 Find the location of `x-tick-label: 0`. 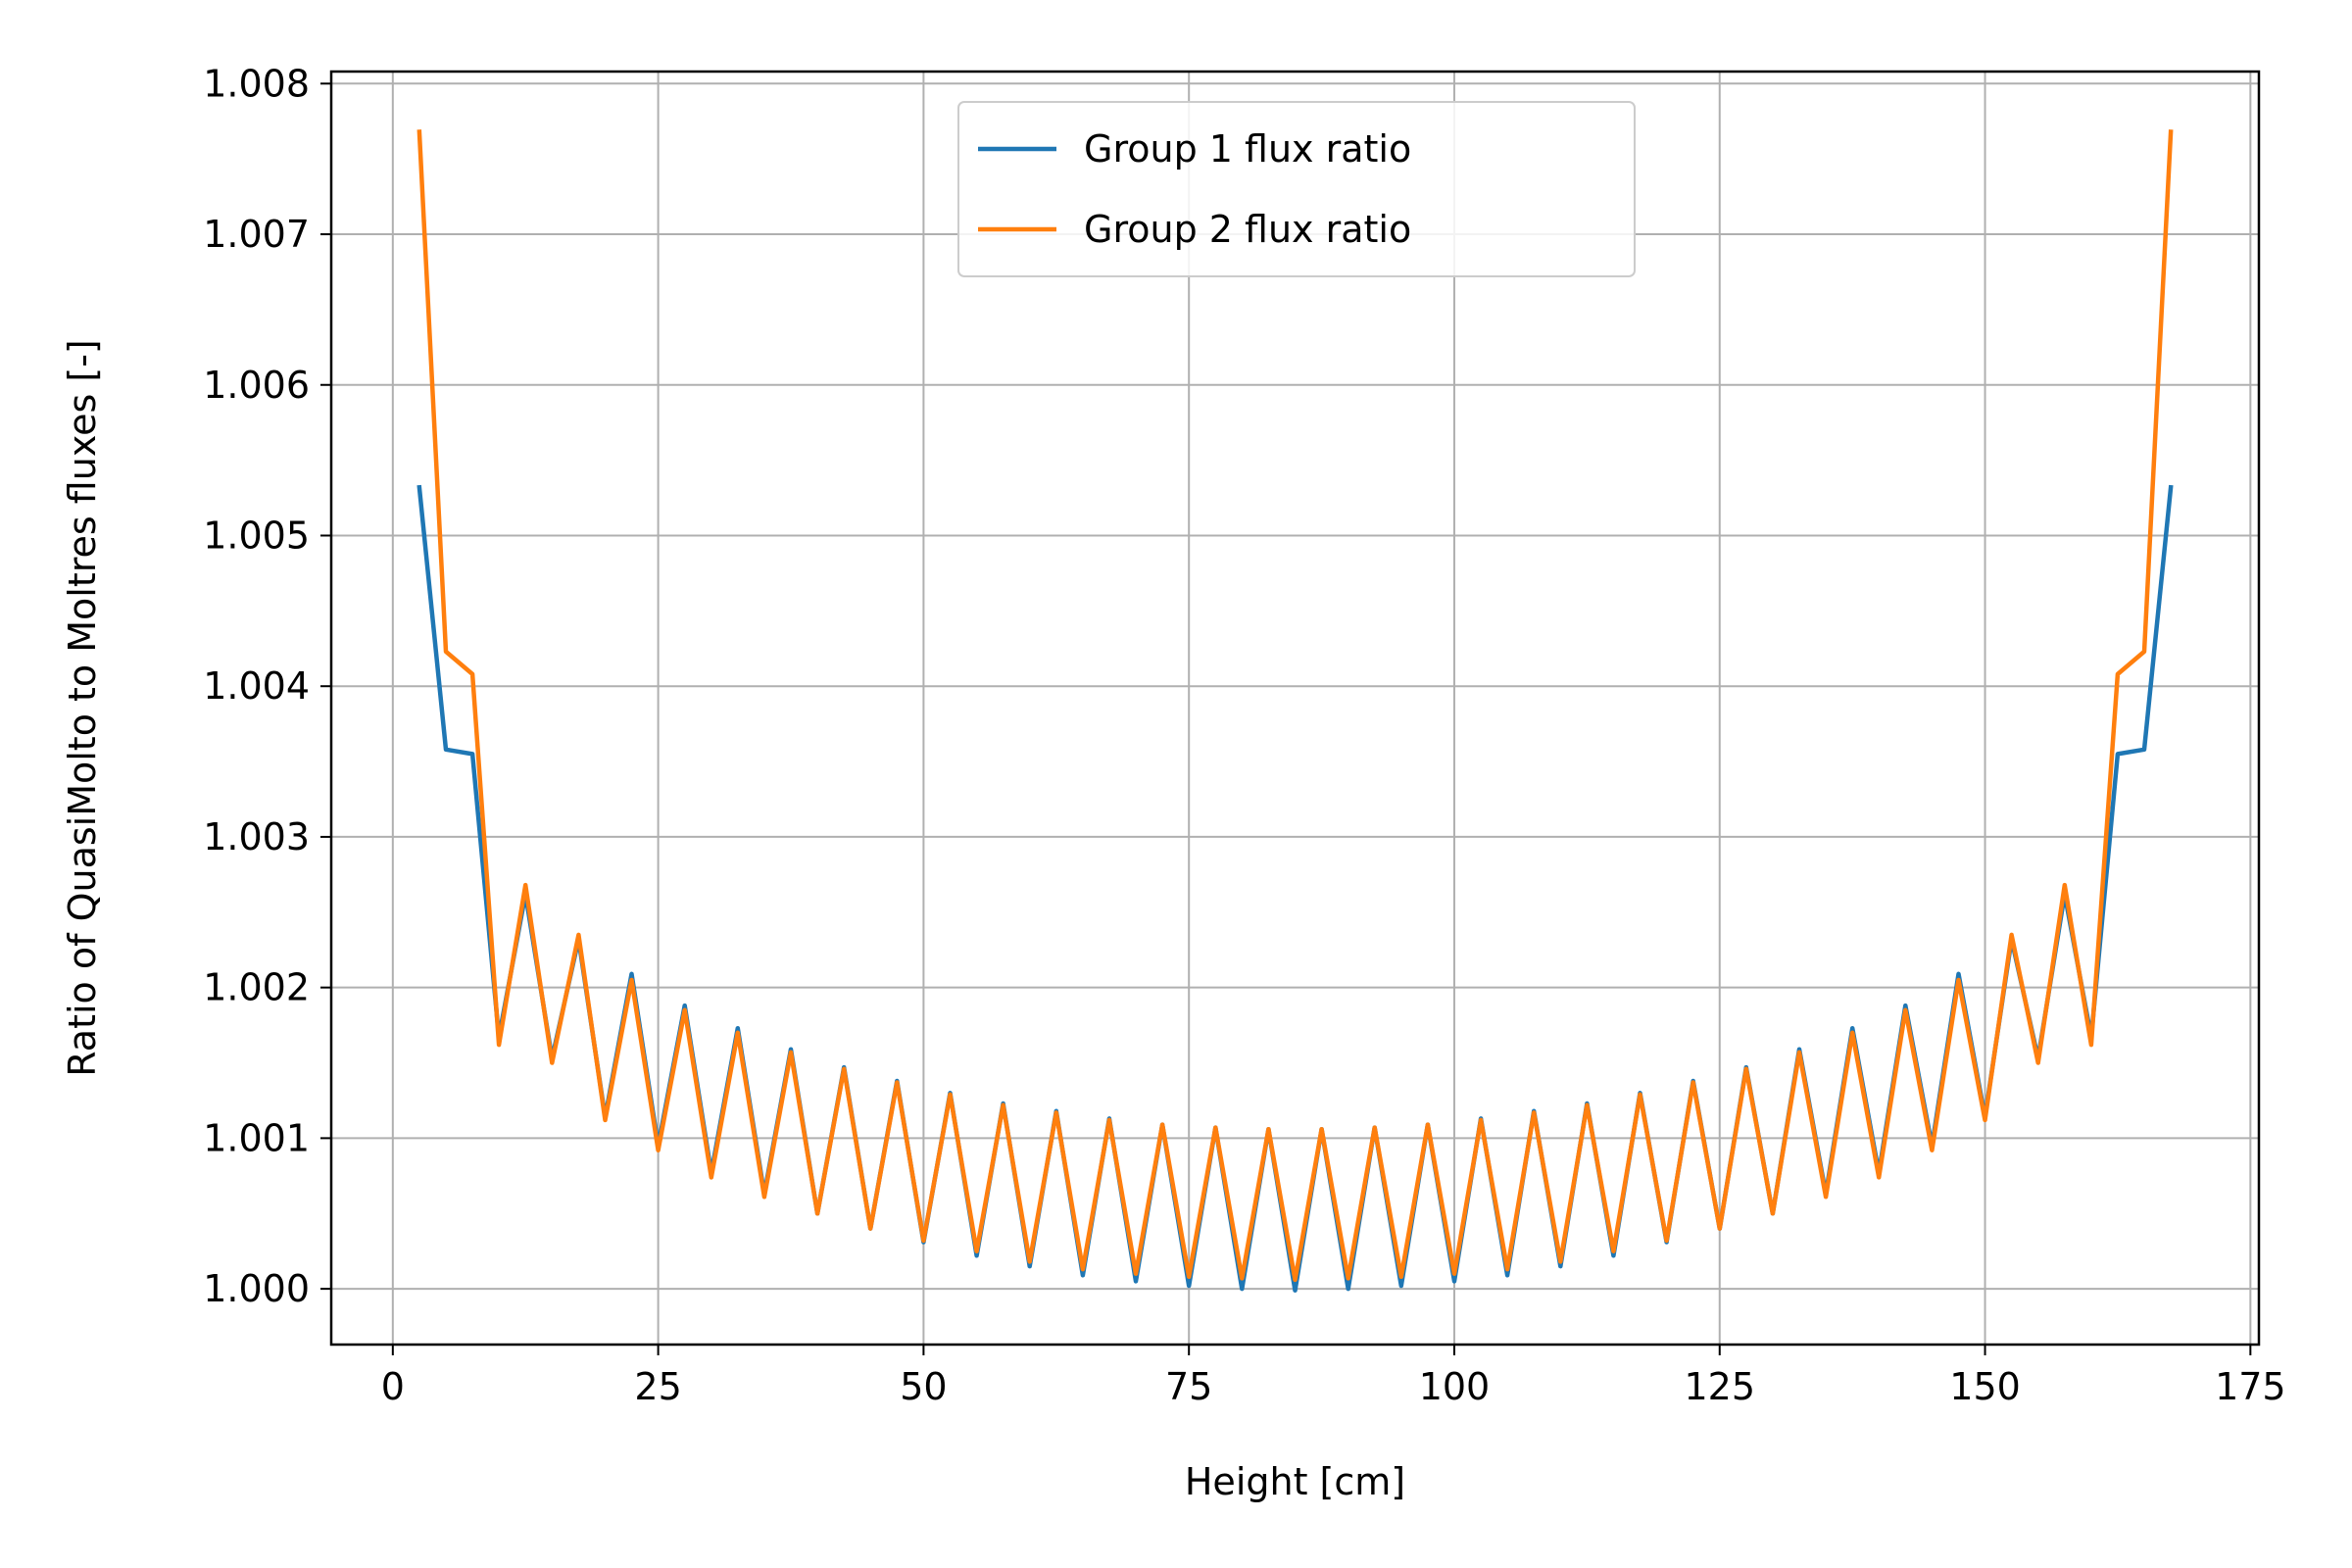

x-tick-label: 0 is located at coordinates (393, 1386).